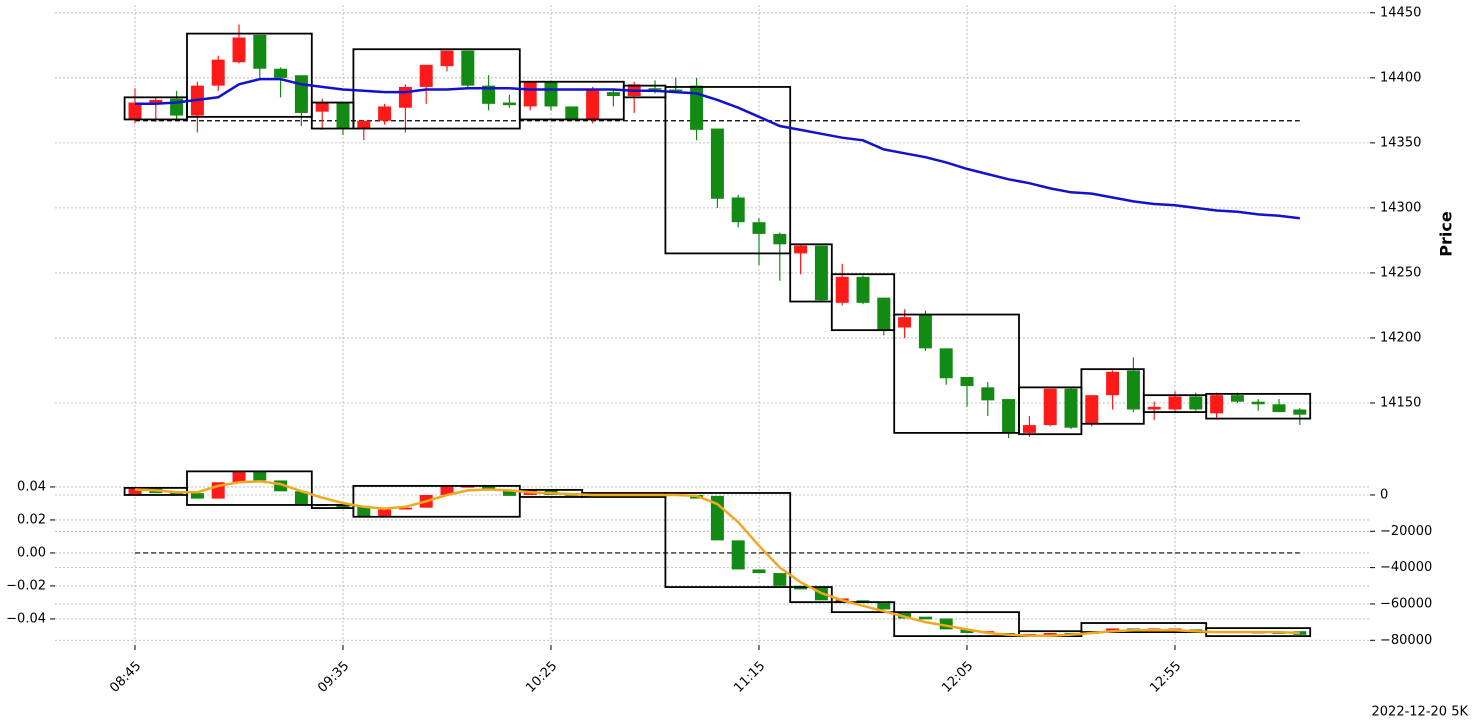  I want to click on y-tick-label: −80000, so click(1406, 640).